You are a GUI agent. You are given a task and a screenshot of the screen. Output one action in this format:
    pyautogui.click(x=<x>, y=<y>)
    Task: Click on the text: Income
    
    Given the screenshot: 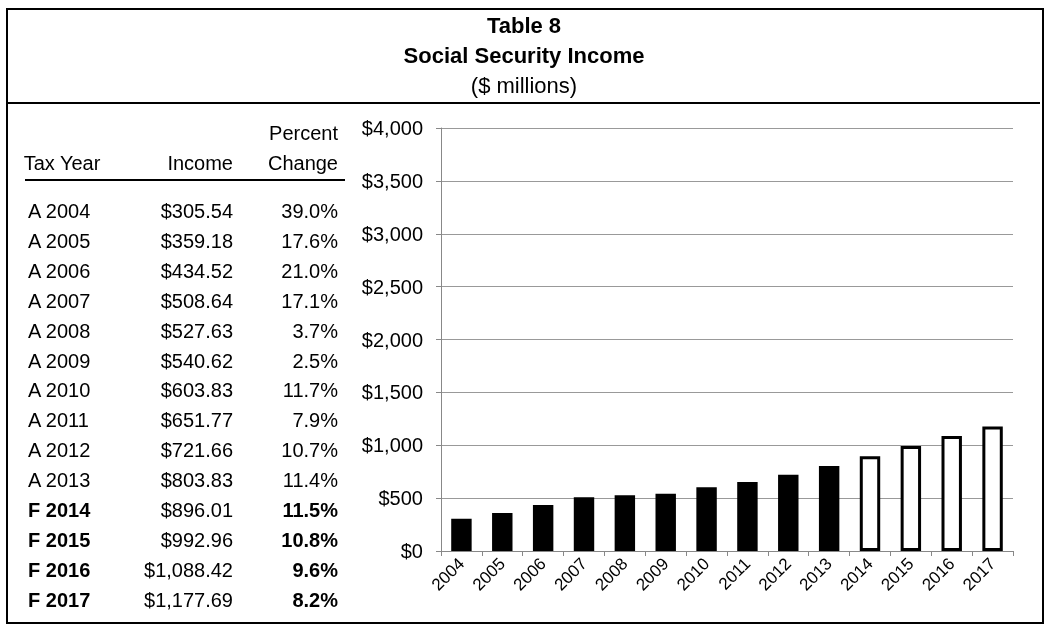 What is the action you would take?
    pyautogui.click(x=200, y=163)
    